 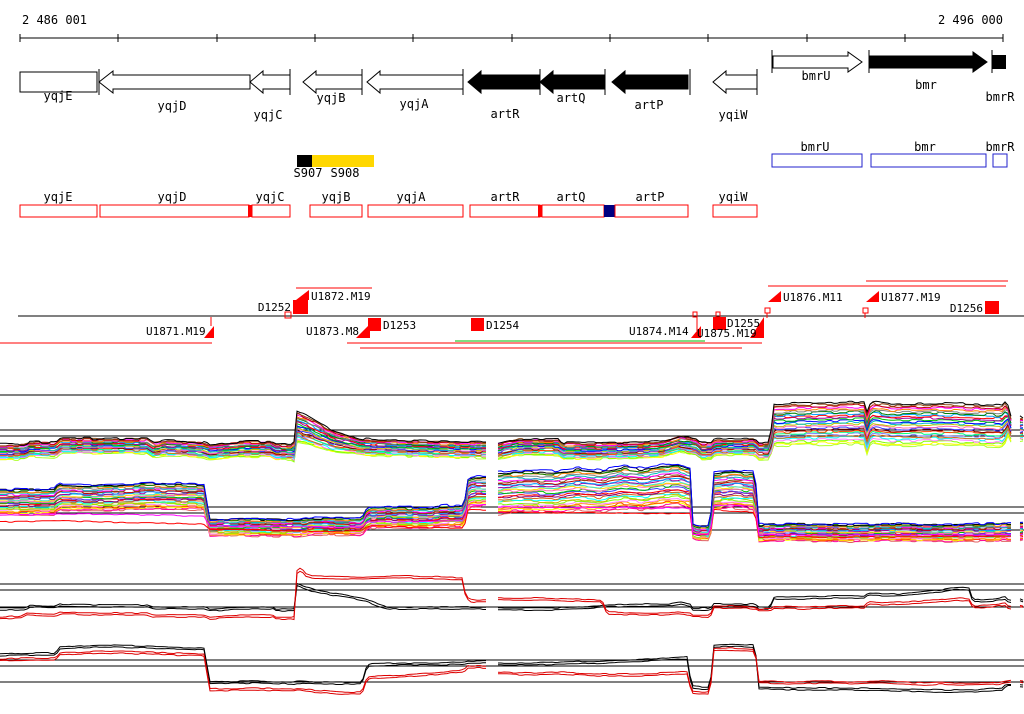 I want to click on blue-gene-label: bmr, so click(x=925, y=147).